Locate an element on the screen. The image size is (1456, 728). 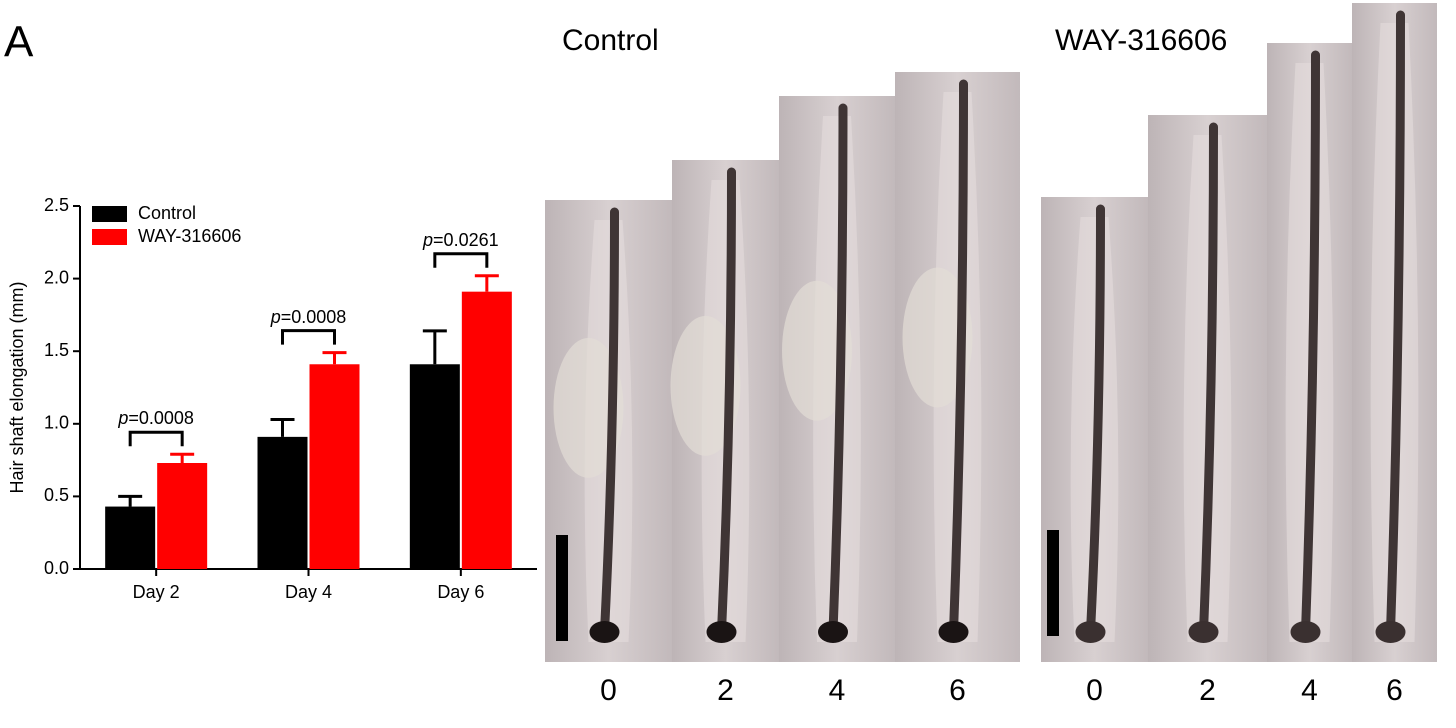
legend-label: WAY-316606 is located at coordinates (189, 236).